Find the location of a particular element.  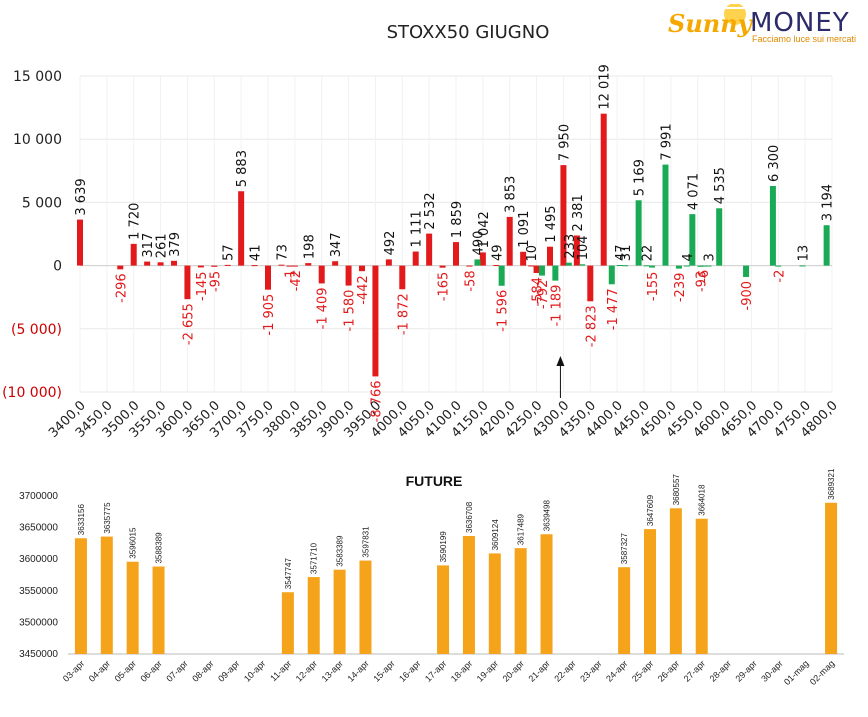

top-data-label: -584 is located at coordinates (538, 292).